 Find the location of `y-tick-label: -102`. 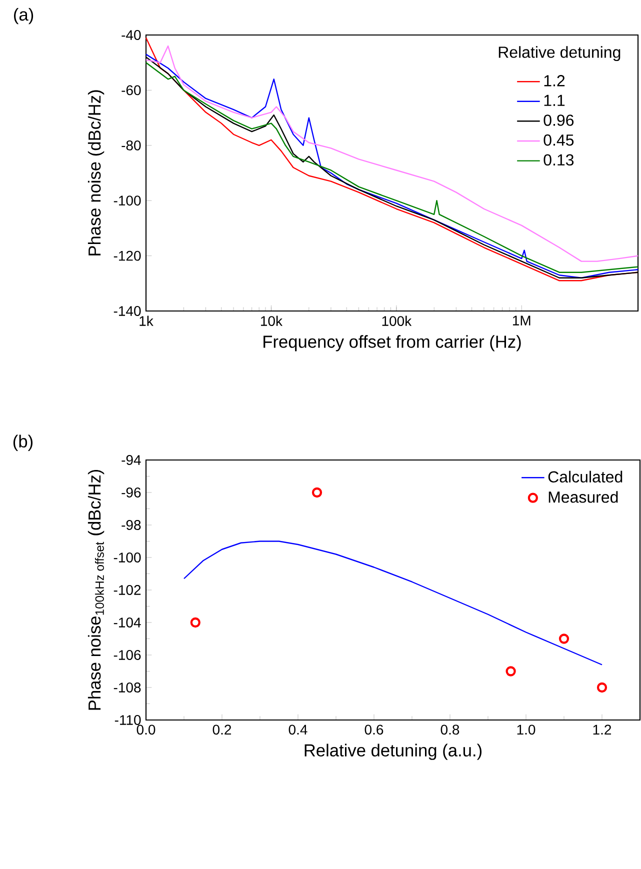

y-tick-label: -102 is located at coordinates (127, 590).